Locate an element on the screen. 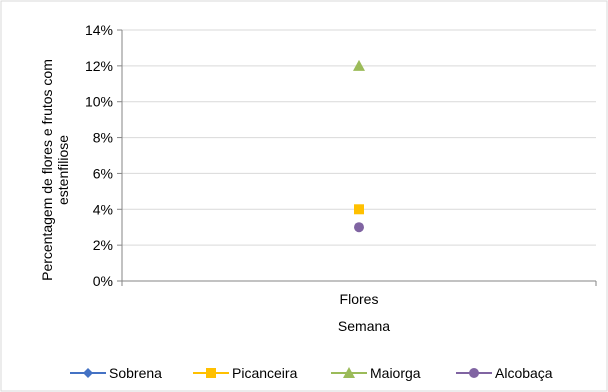 The height and width of the screenshot is (392, 608). y-tick-label: 0% is located at coordinates (103, 281).